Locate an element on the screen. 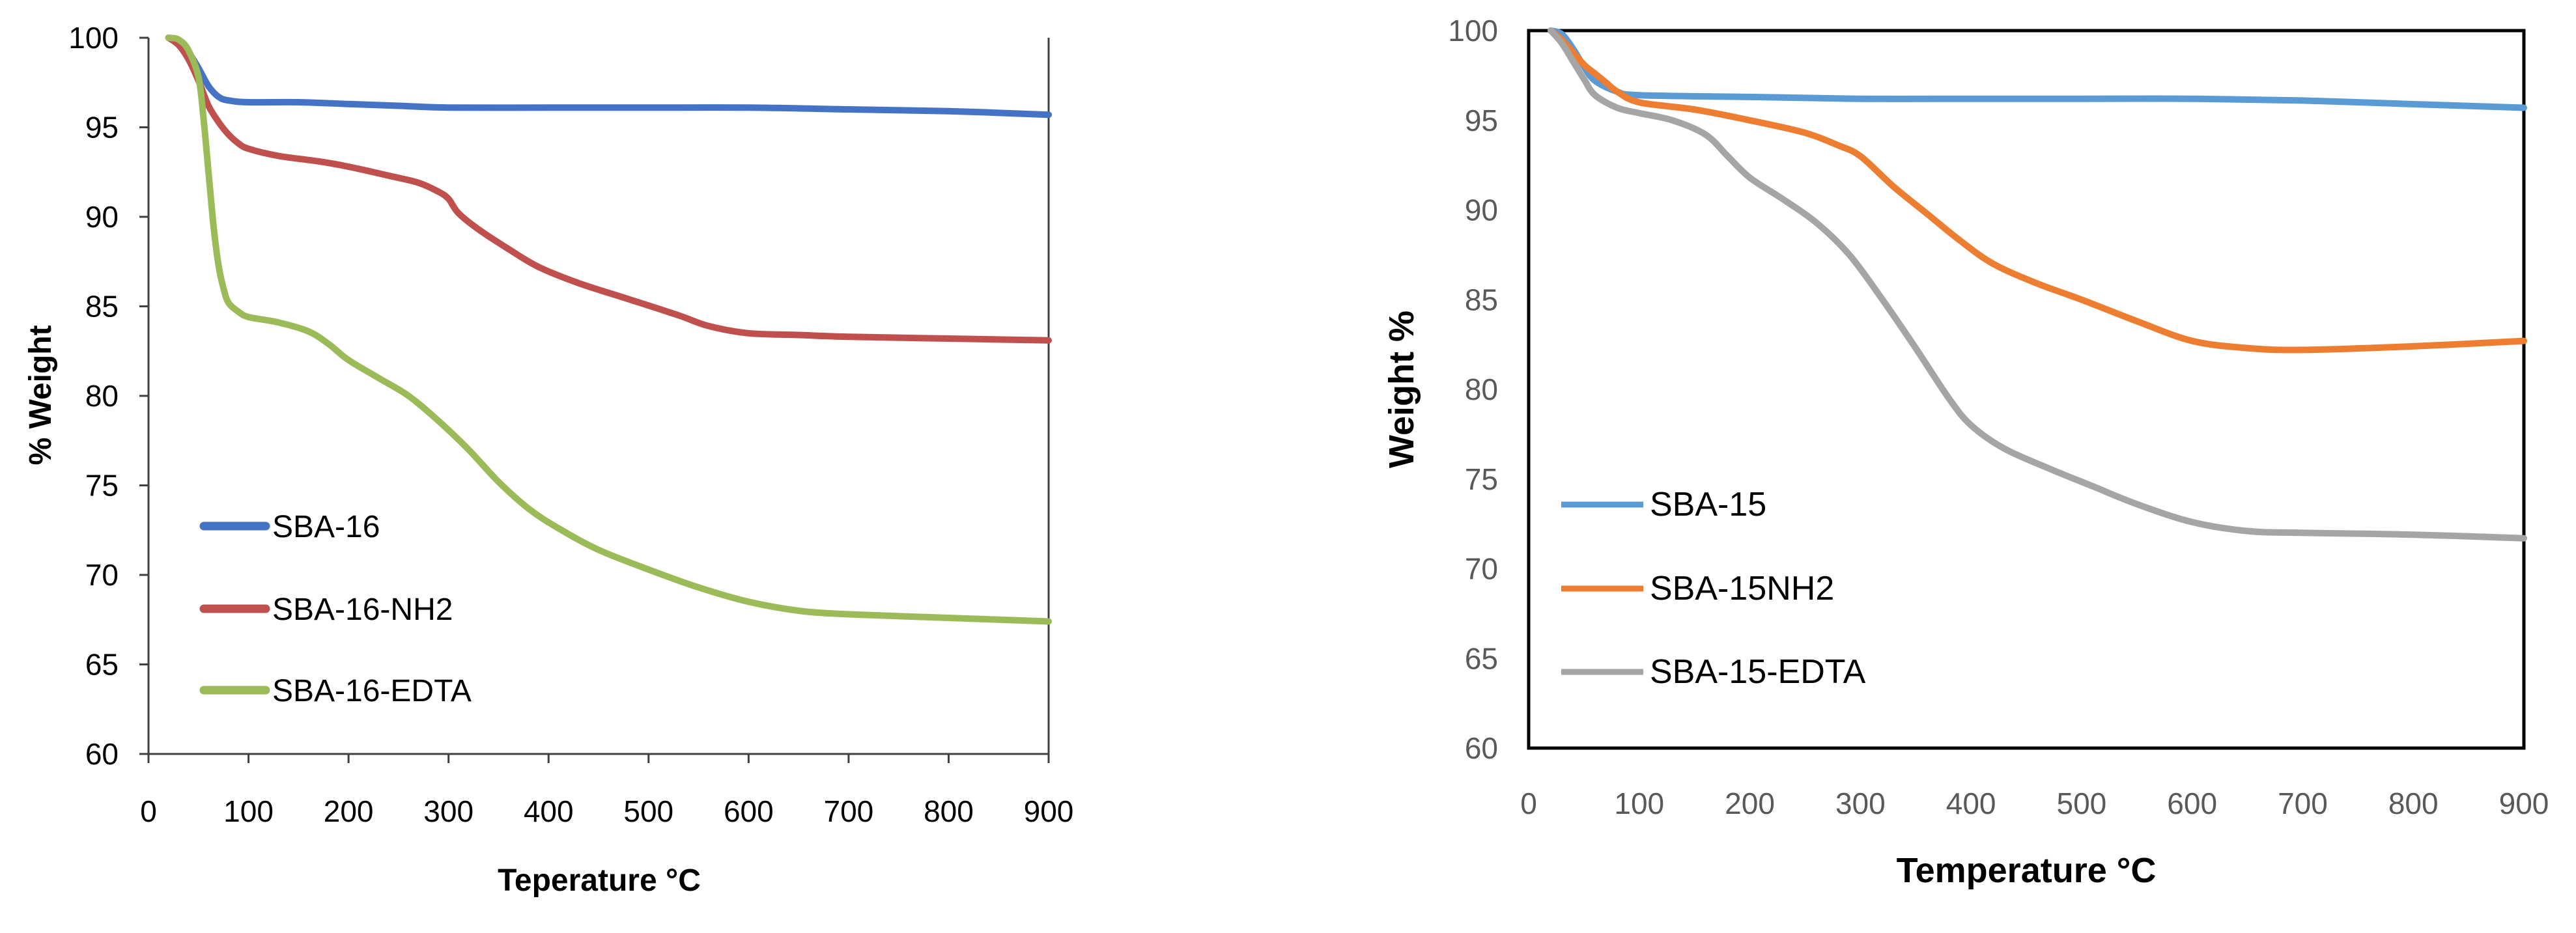 Image resolution: width=2576 pixels, height=933 pixels. left-y-tick-label: 95 is located at coordinates (102, 128).